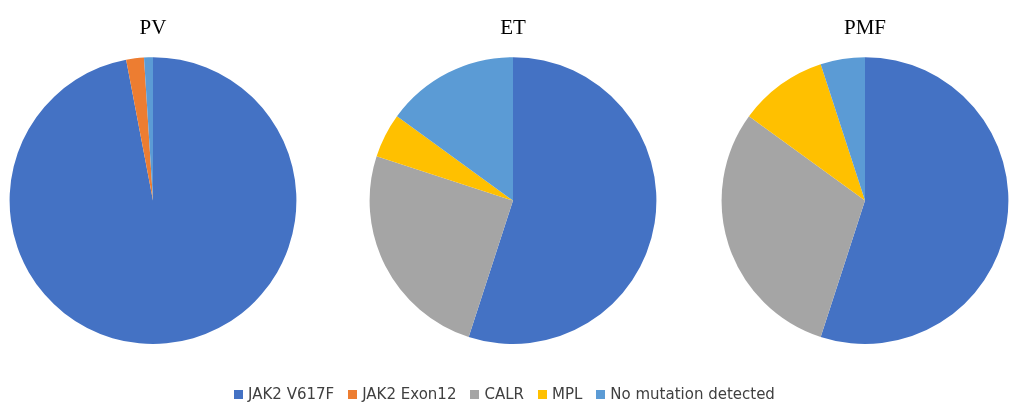 The height and width of the screenshot is (410, 1009). What do you see at coordinates (513, 27) in the screenshot?
I see `chart-title: ET` at bounding box center [513, 27].